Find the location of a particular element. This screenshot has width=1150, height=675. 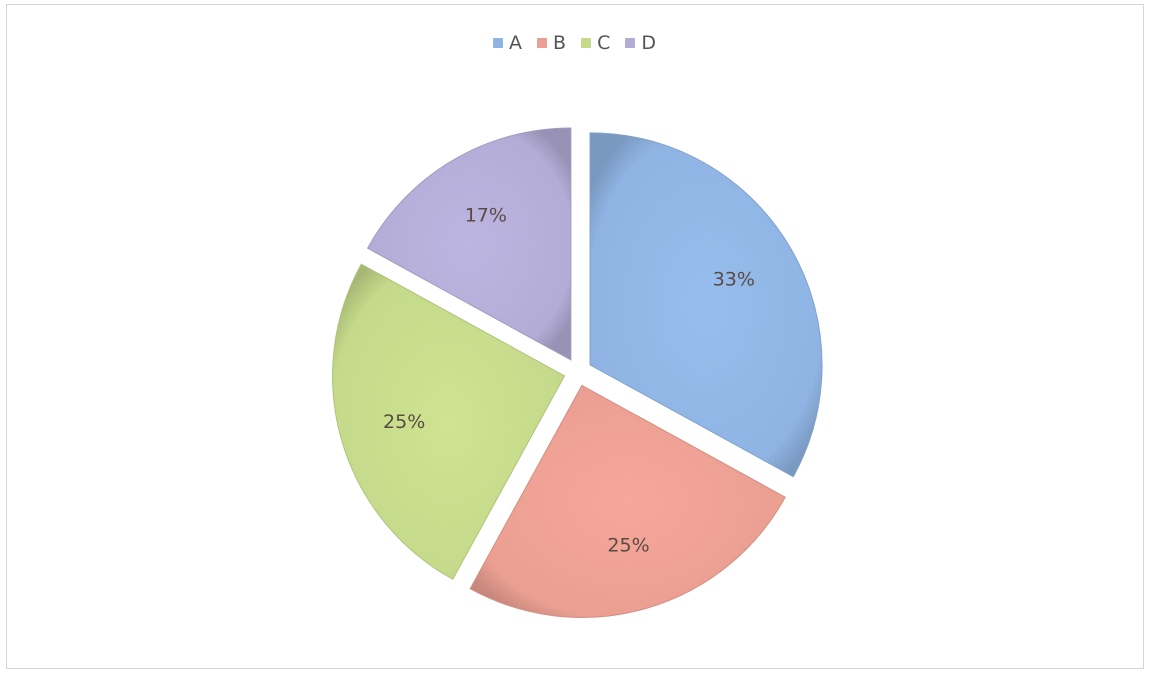

legend-swatch-b is located at coordinates (542, 43).